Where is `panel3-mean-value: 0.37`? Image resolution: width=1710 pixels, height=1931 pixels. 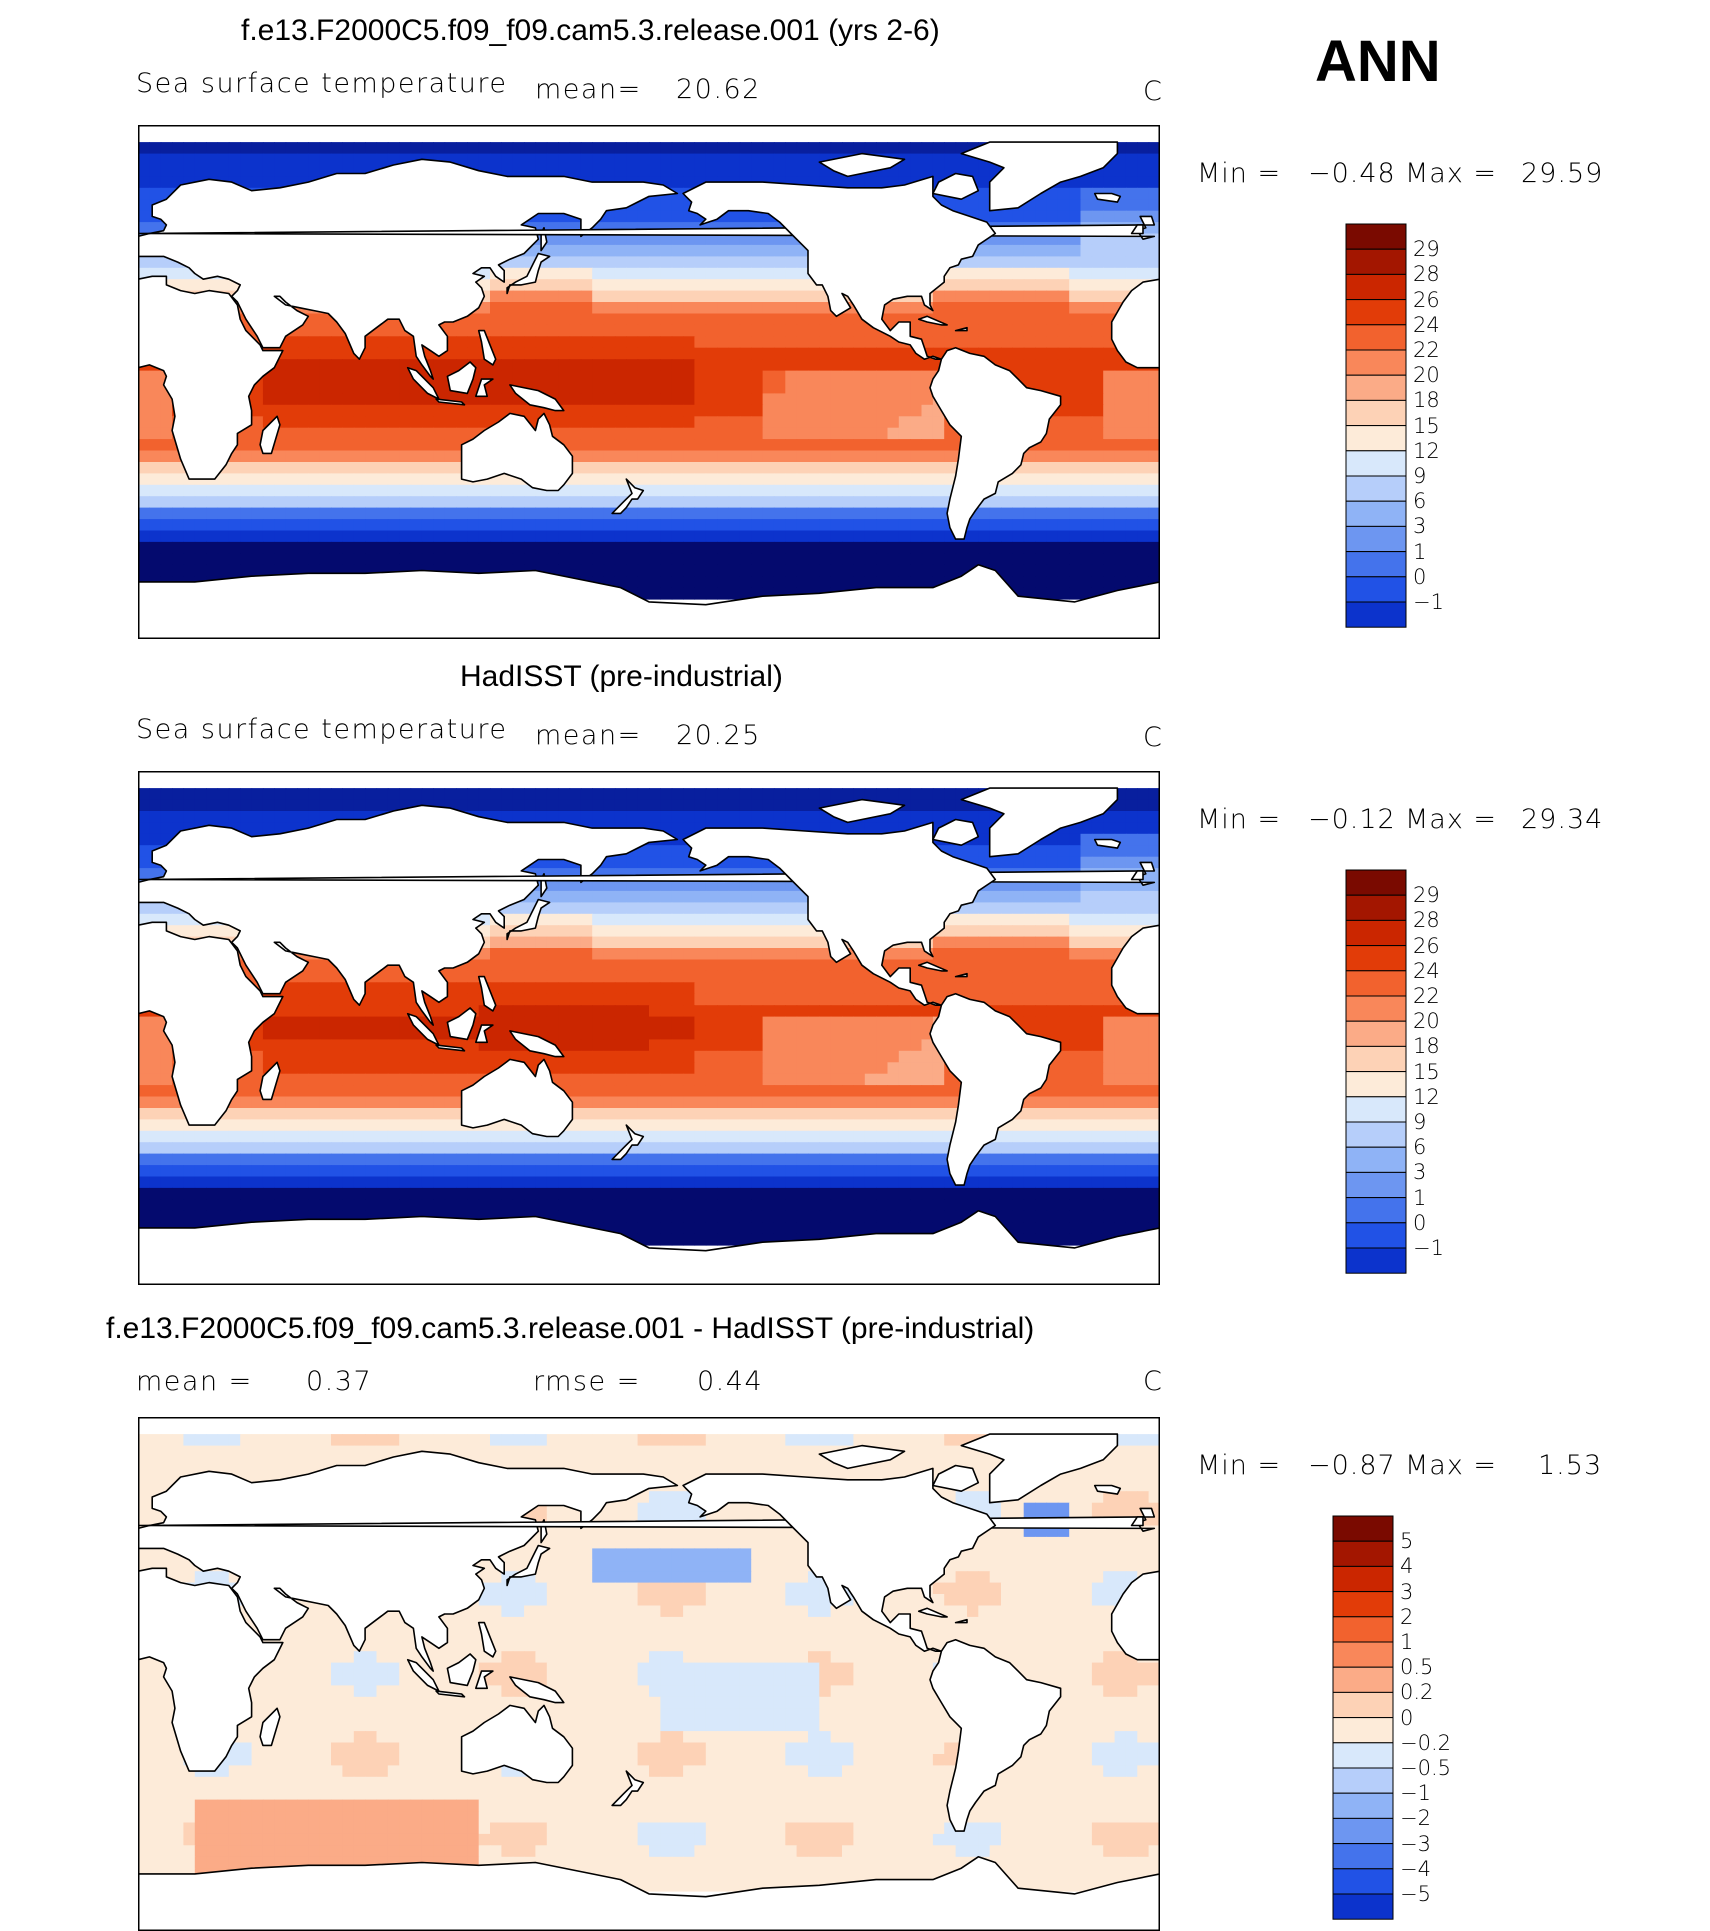 panel3-mean-value: 0.37 is located at coordinates (339, 1381).